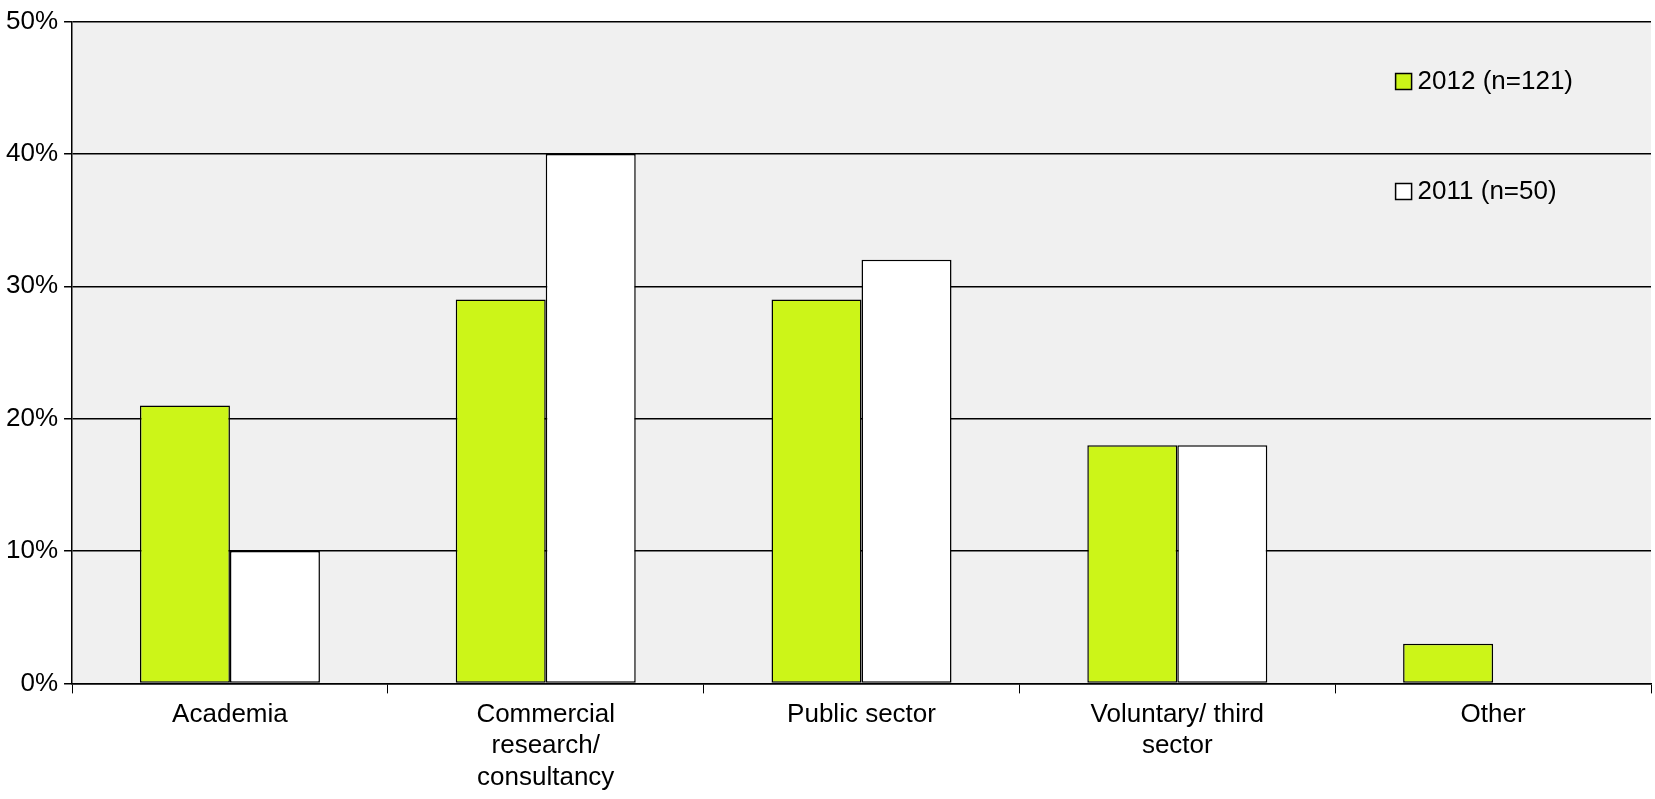 This screenshot has height=799, width=1655. Describe the element at coordinates (1177, 729) in the screenshot. I see `x-tick-label: Voluntary/ third sector` at that location.